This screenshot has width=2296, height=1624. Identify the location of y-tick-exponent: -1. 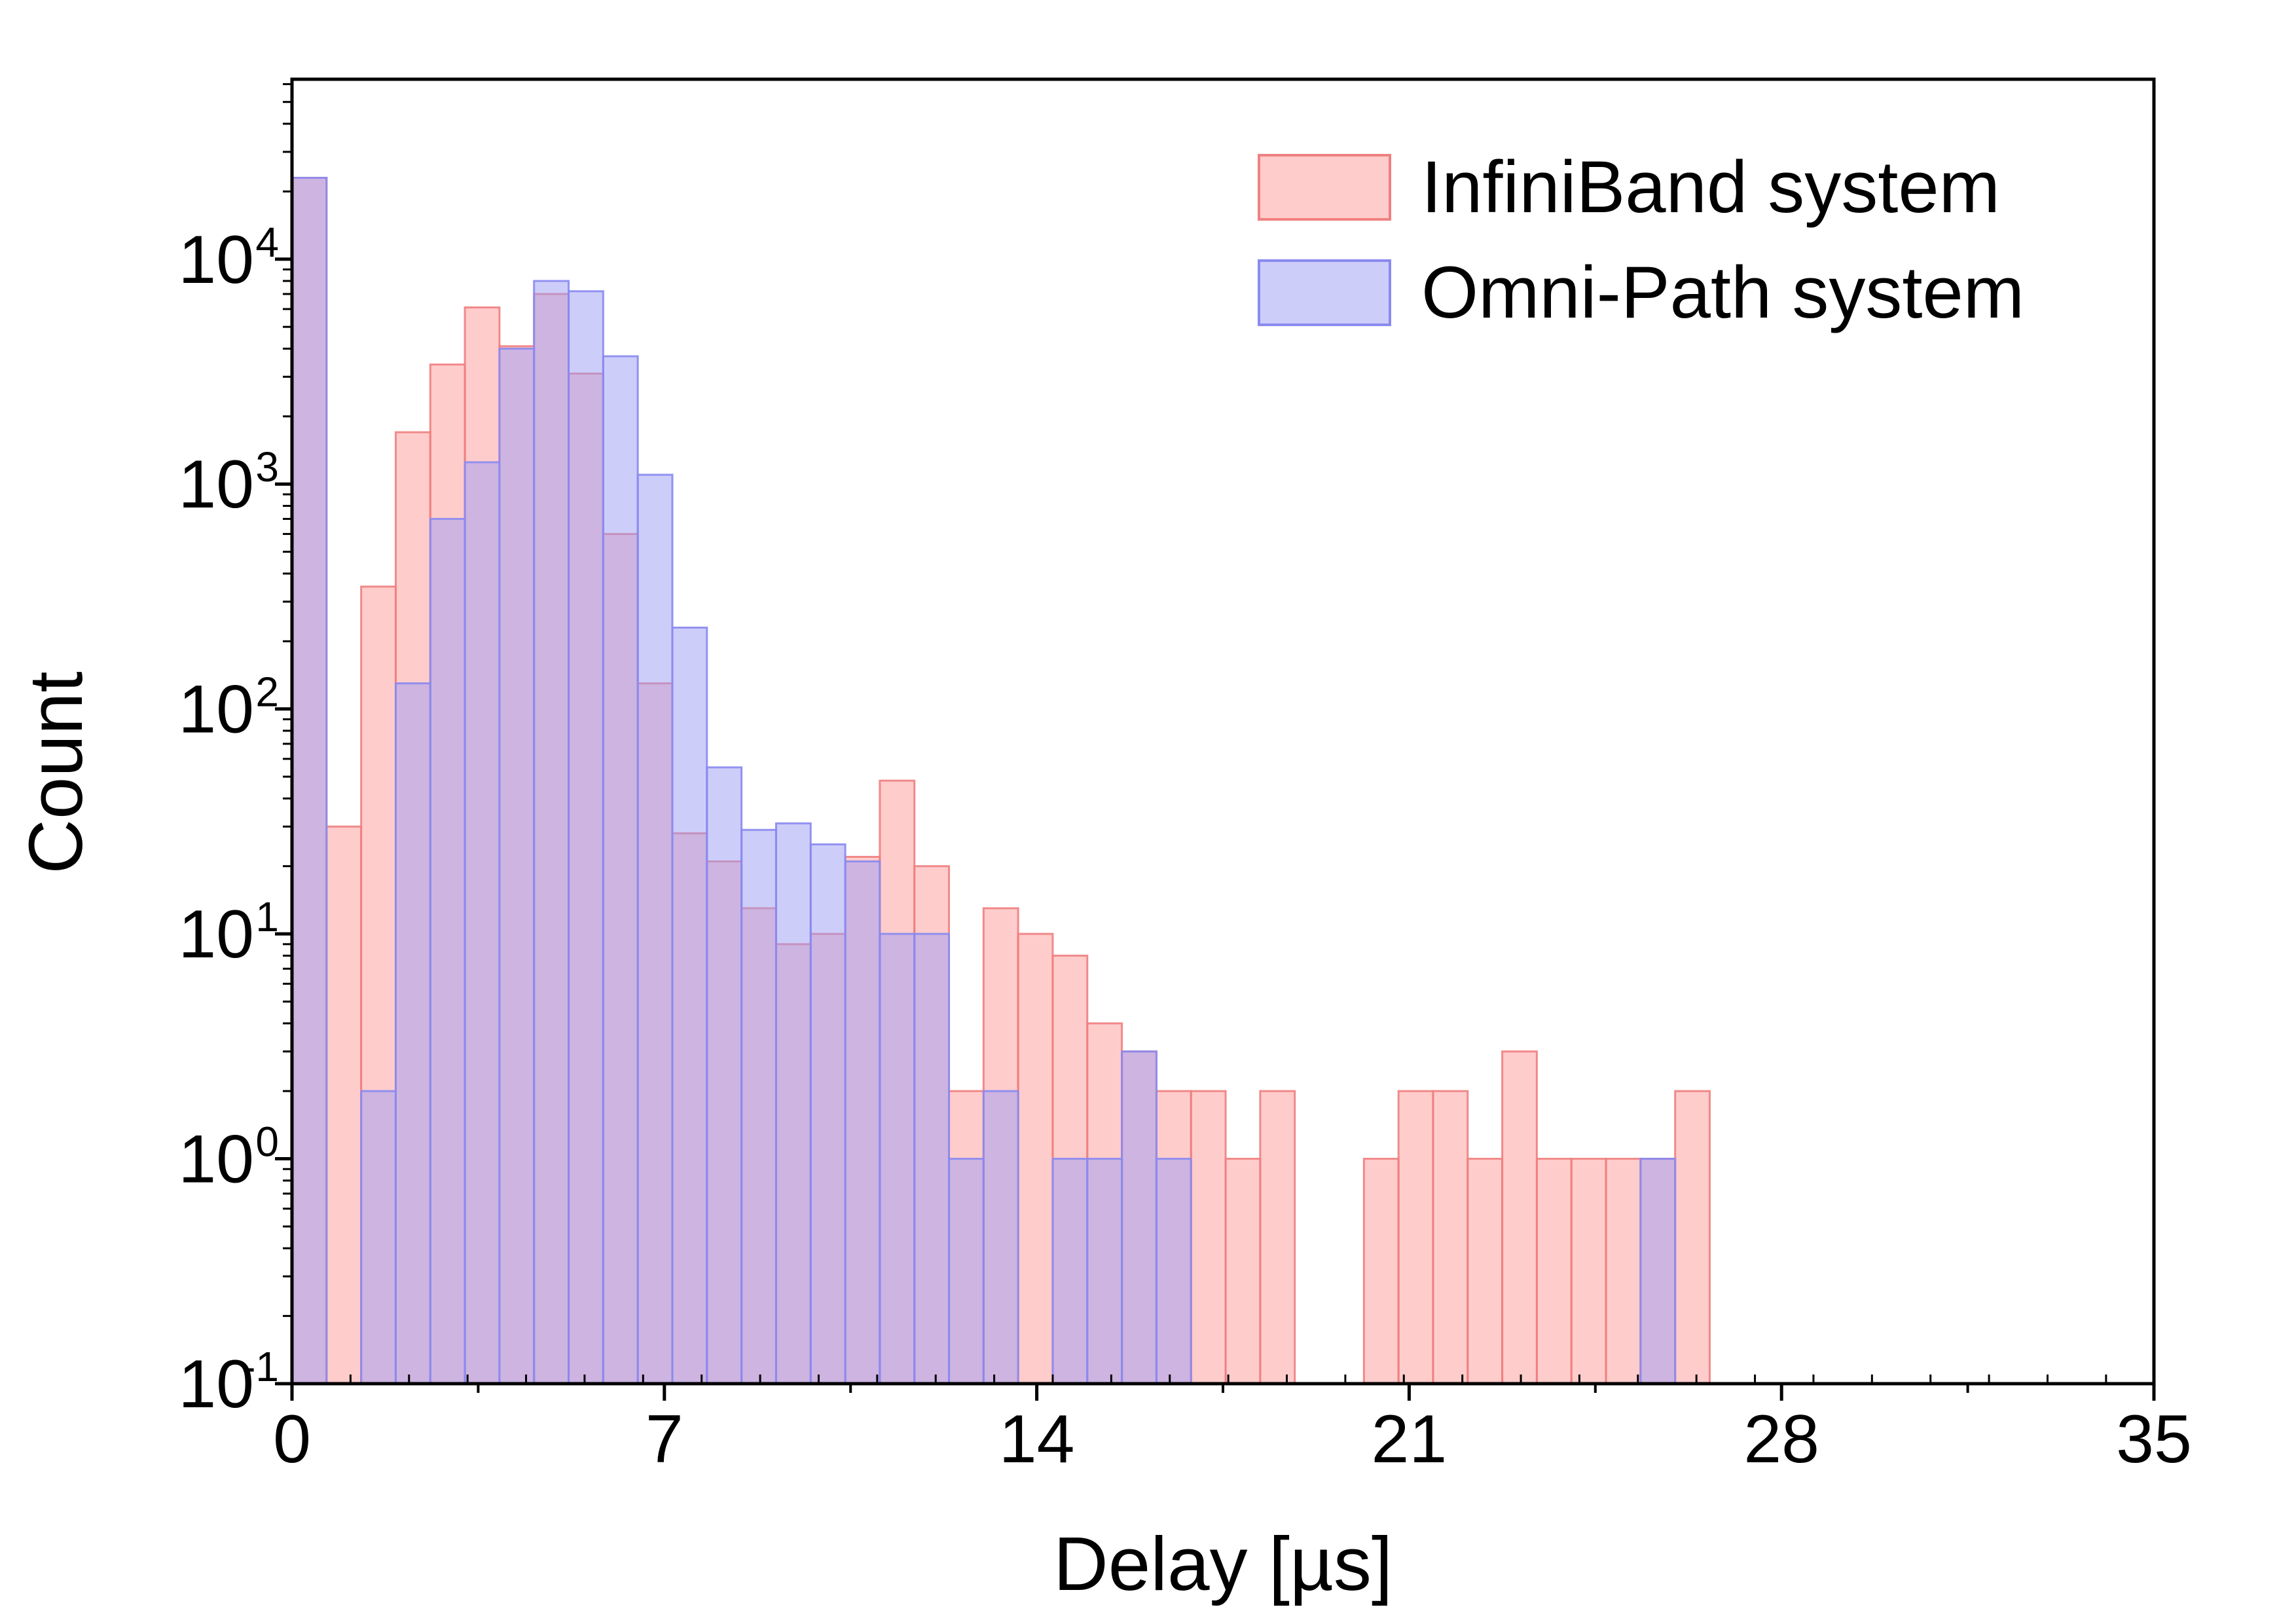
(260, 1366).